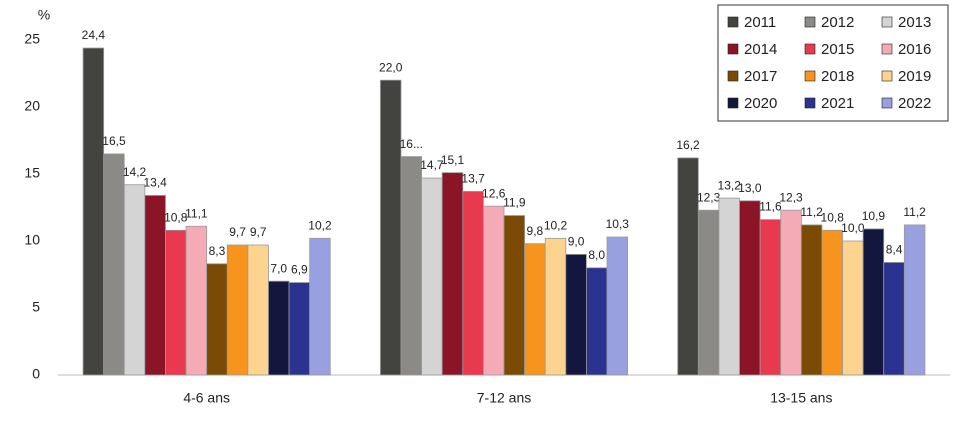 This screenshot has height=431, width=960. I want to click on value-label: 11,9, so click(514, 203).